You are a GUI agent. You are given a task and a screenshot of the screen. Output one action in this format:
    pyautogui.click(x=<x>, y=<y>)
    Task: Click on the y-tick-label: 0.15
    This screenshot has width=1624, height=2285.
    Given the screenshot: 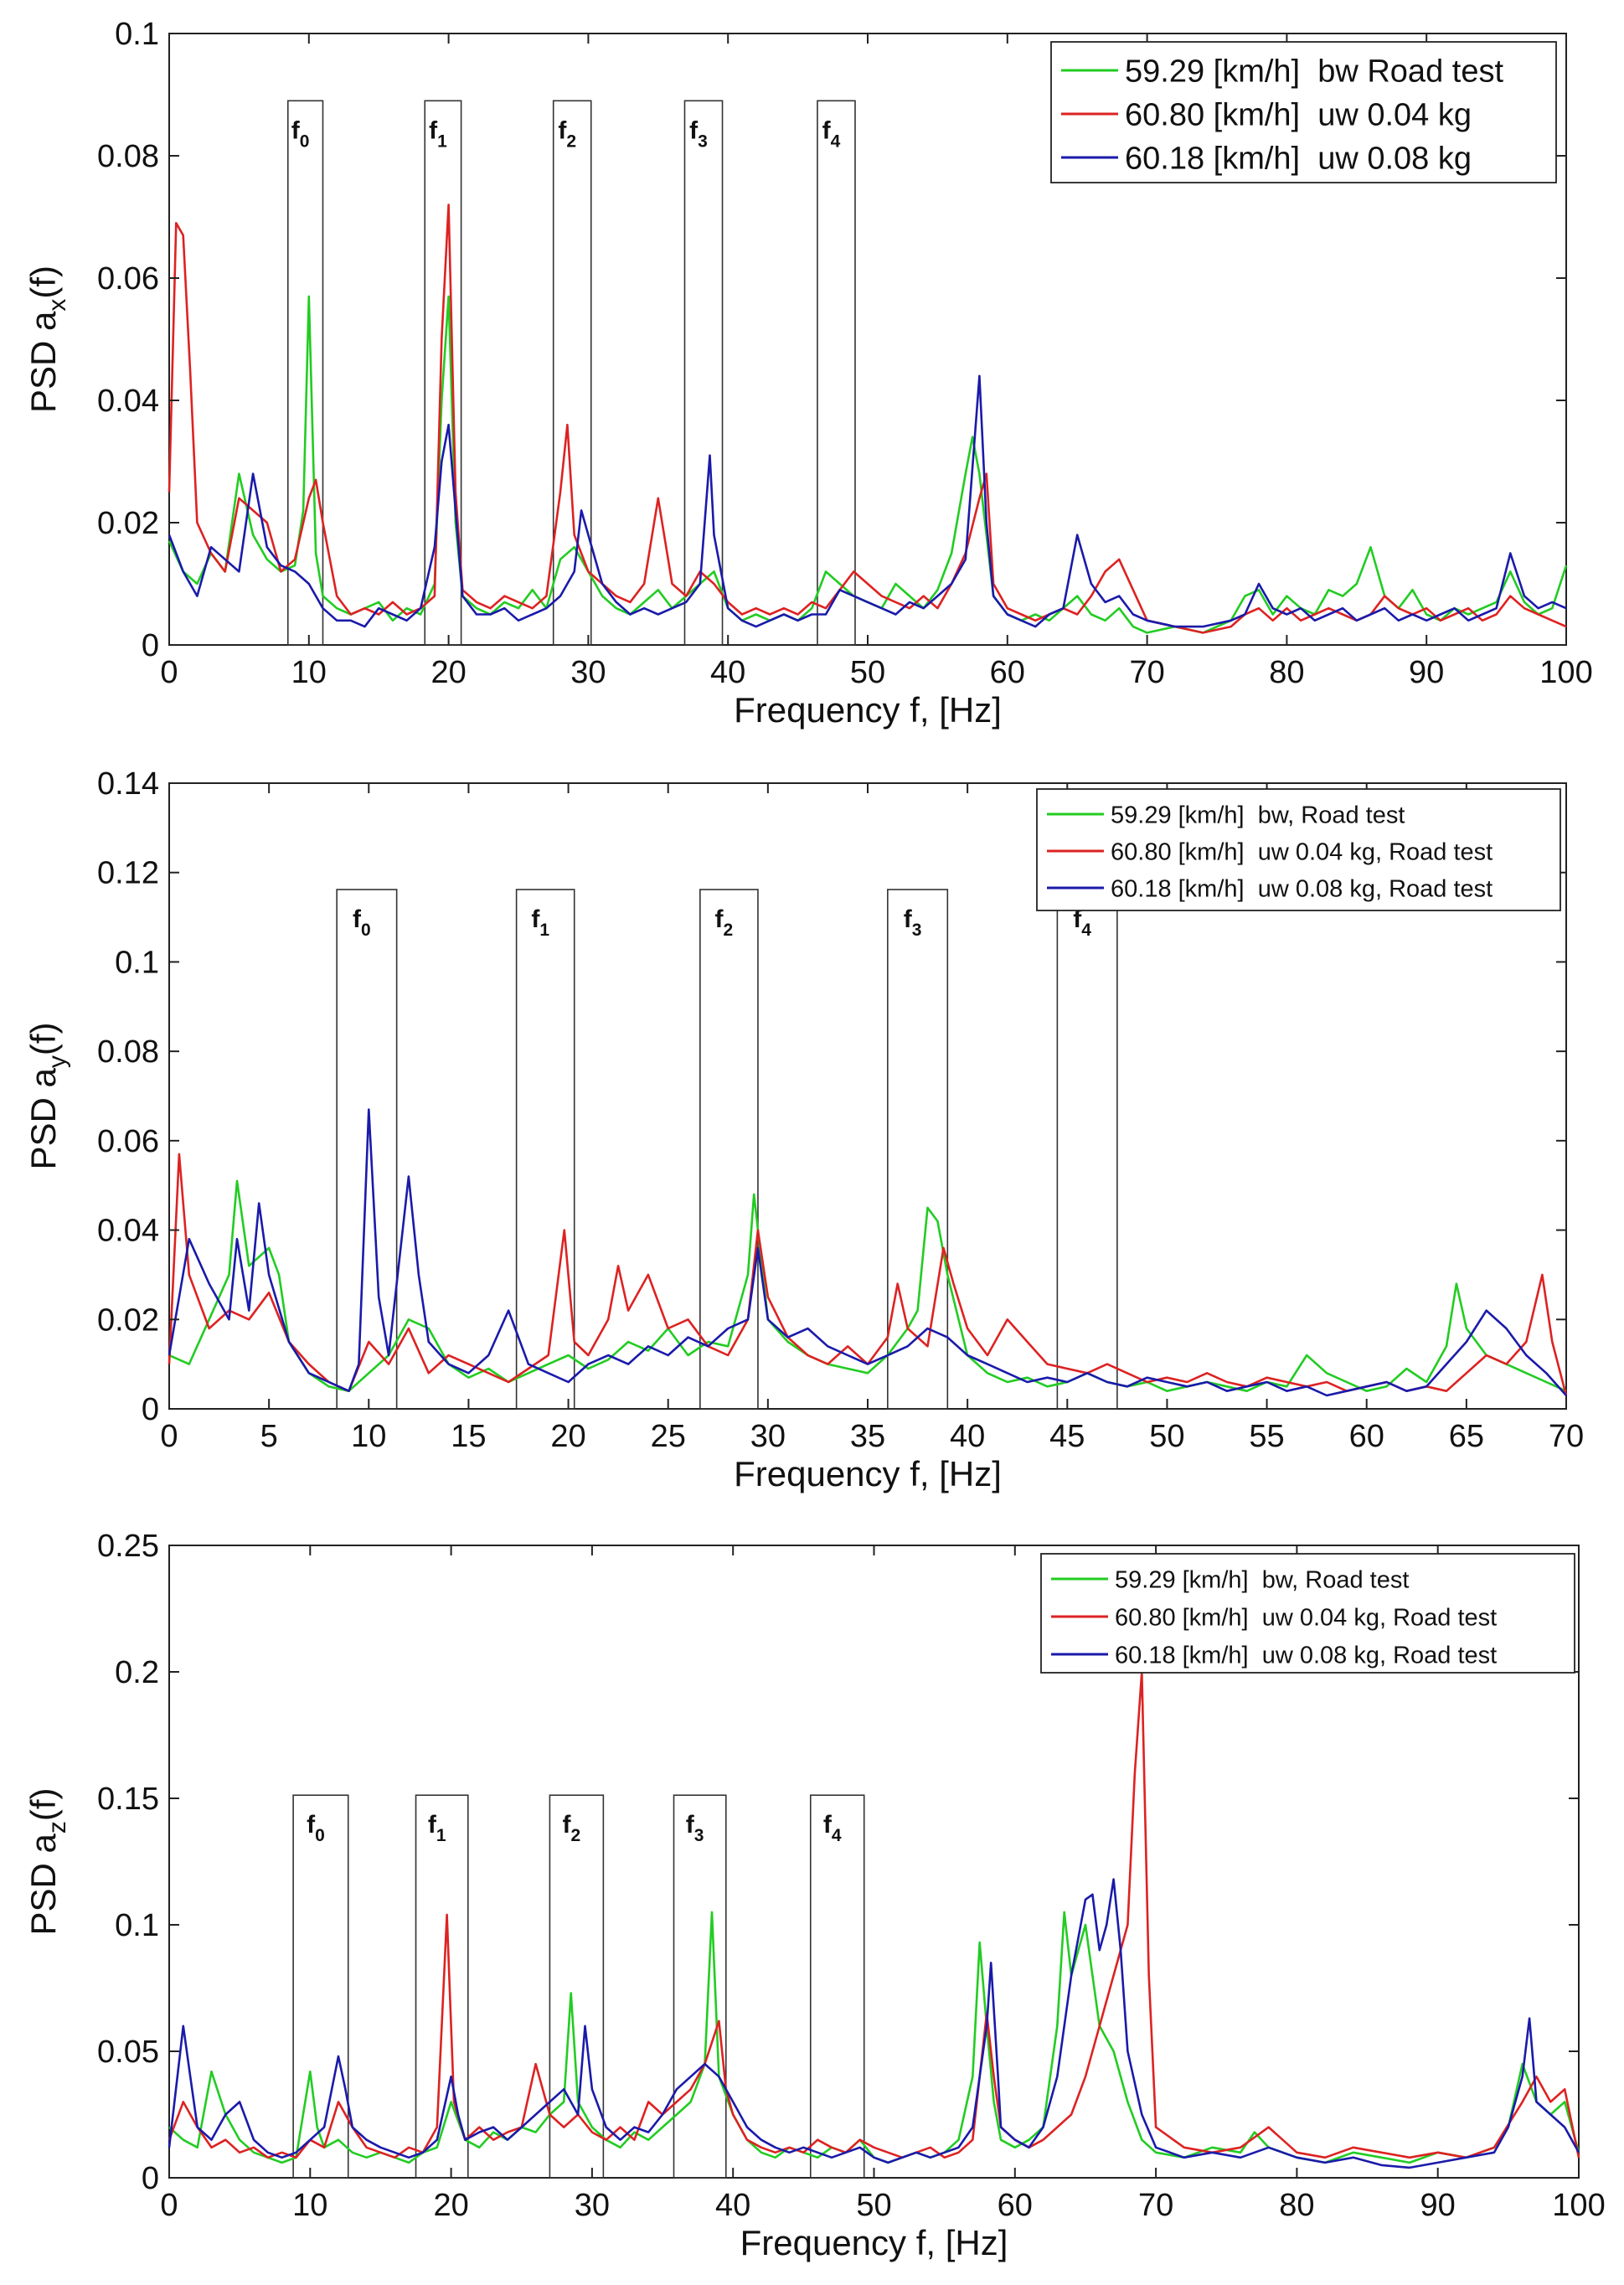 What is the action you would take?
    pyautogui.click(x=128, y=1799)
    